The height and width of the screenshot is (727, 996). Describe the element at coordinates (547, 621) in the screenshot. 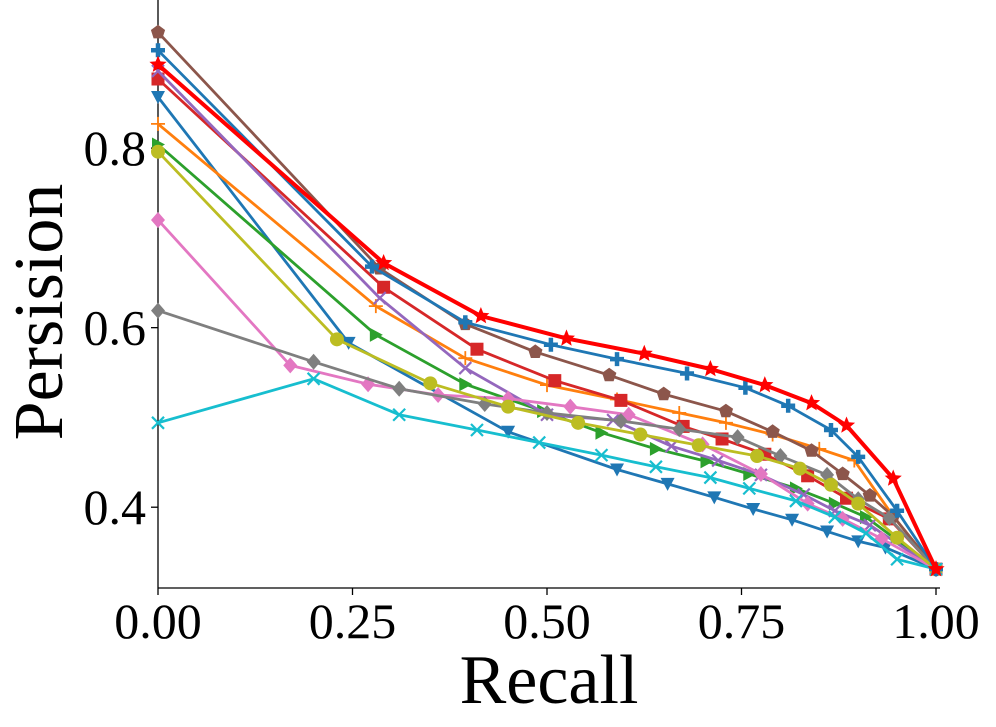

I see `x-tick-label: 0.50` at that location.